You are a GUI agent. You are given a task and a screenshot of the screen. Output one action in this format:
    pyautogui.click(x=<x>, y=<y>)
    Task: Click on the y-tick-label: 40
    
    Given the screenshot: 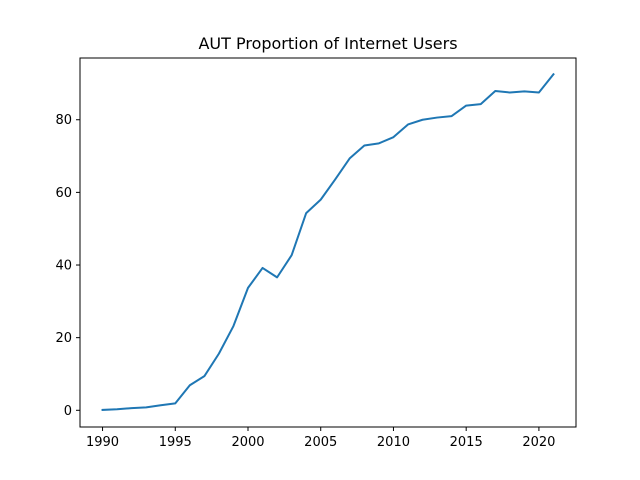 What is the action you would take?
    pyautogui.click(x=63, y=266)
    